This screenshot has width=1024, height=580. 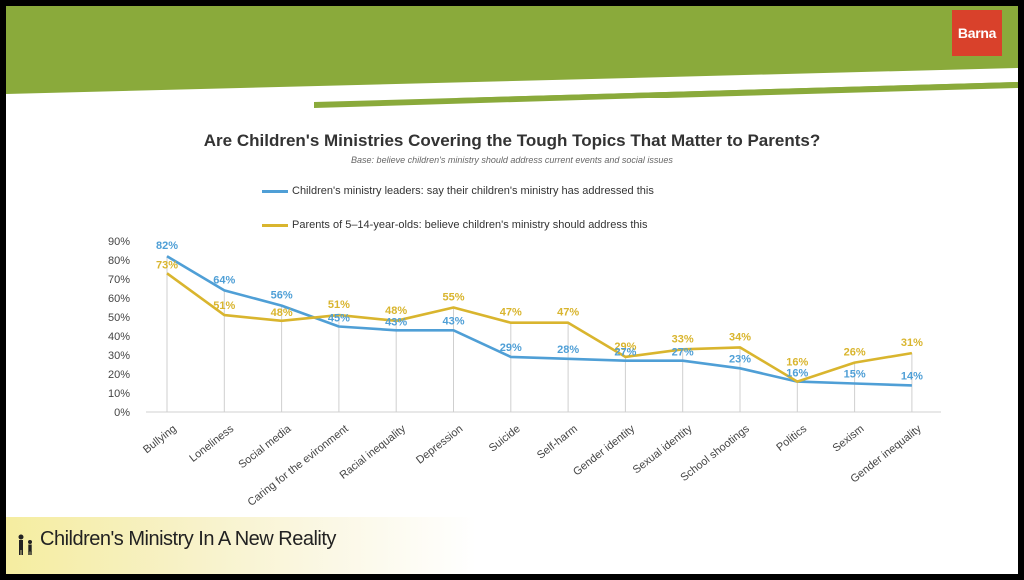 What do you see at coordinates (167, 265) in the screenshot?
I see `data-label-parents: 73%` at bounding box center [167, 265].